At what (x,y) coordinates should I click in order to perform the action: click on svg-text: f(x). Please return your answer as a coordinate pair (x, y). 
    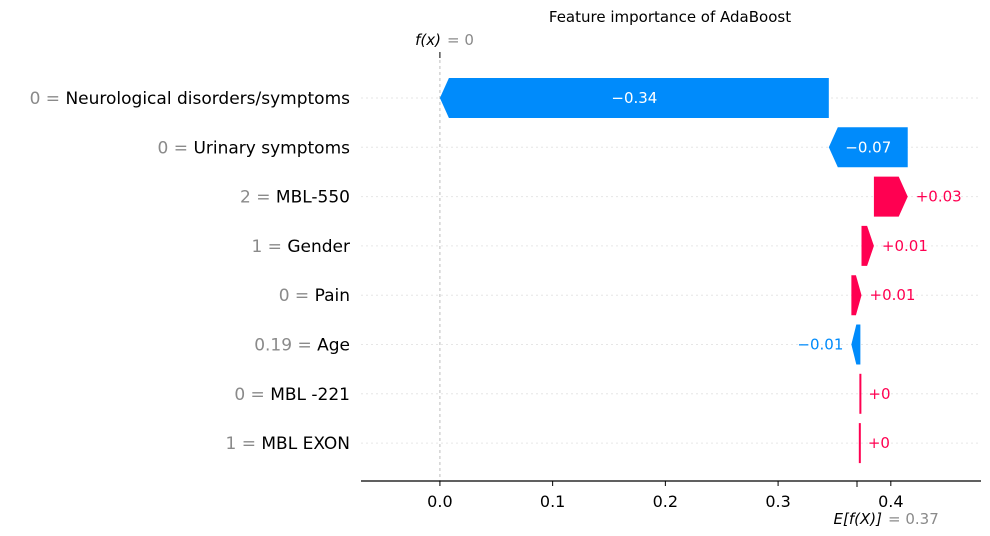
    Looking at the image, I should click on (428, 40).